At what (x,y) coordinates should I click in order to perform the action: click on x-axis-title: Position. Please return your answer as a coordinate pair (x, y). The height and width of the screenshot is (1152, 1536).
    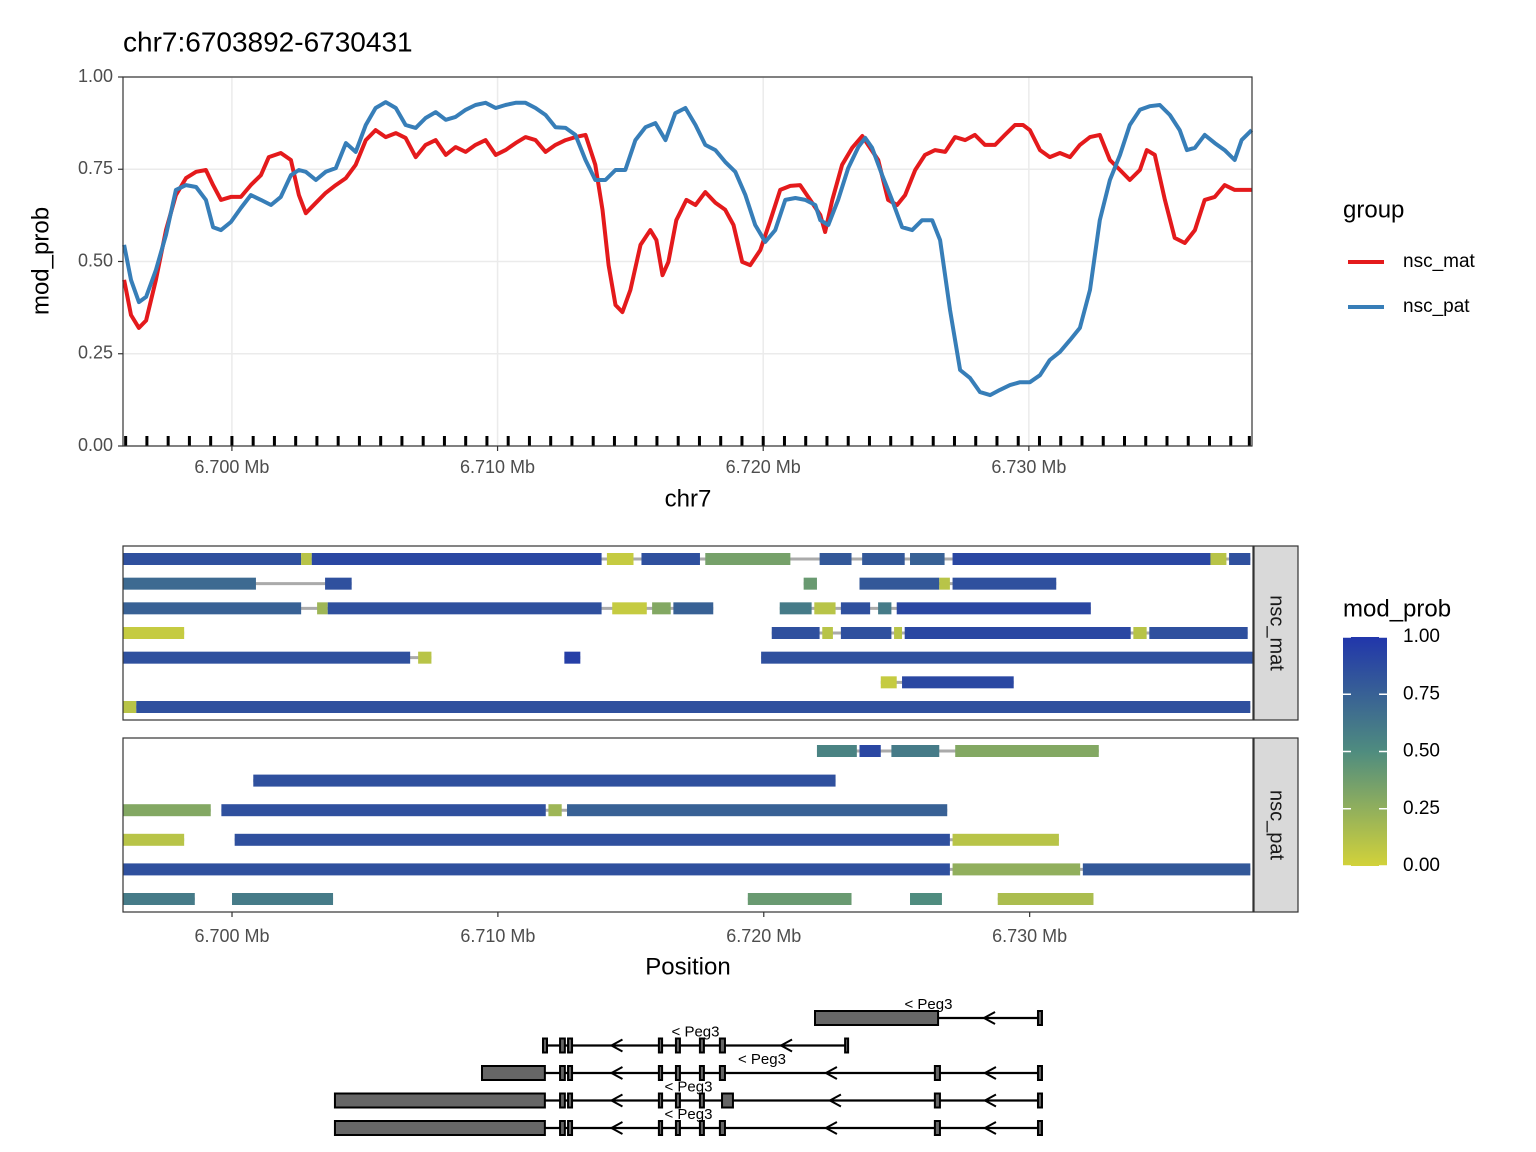
    Looking at the image, I should click on (687, 966).